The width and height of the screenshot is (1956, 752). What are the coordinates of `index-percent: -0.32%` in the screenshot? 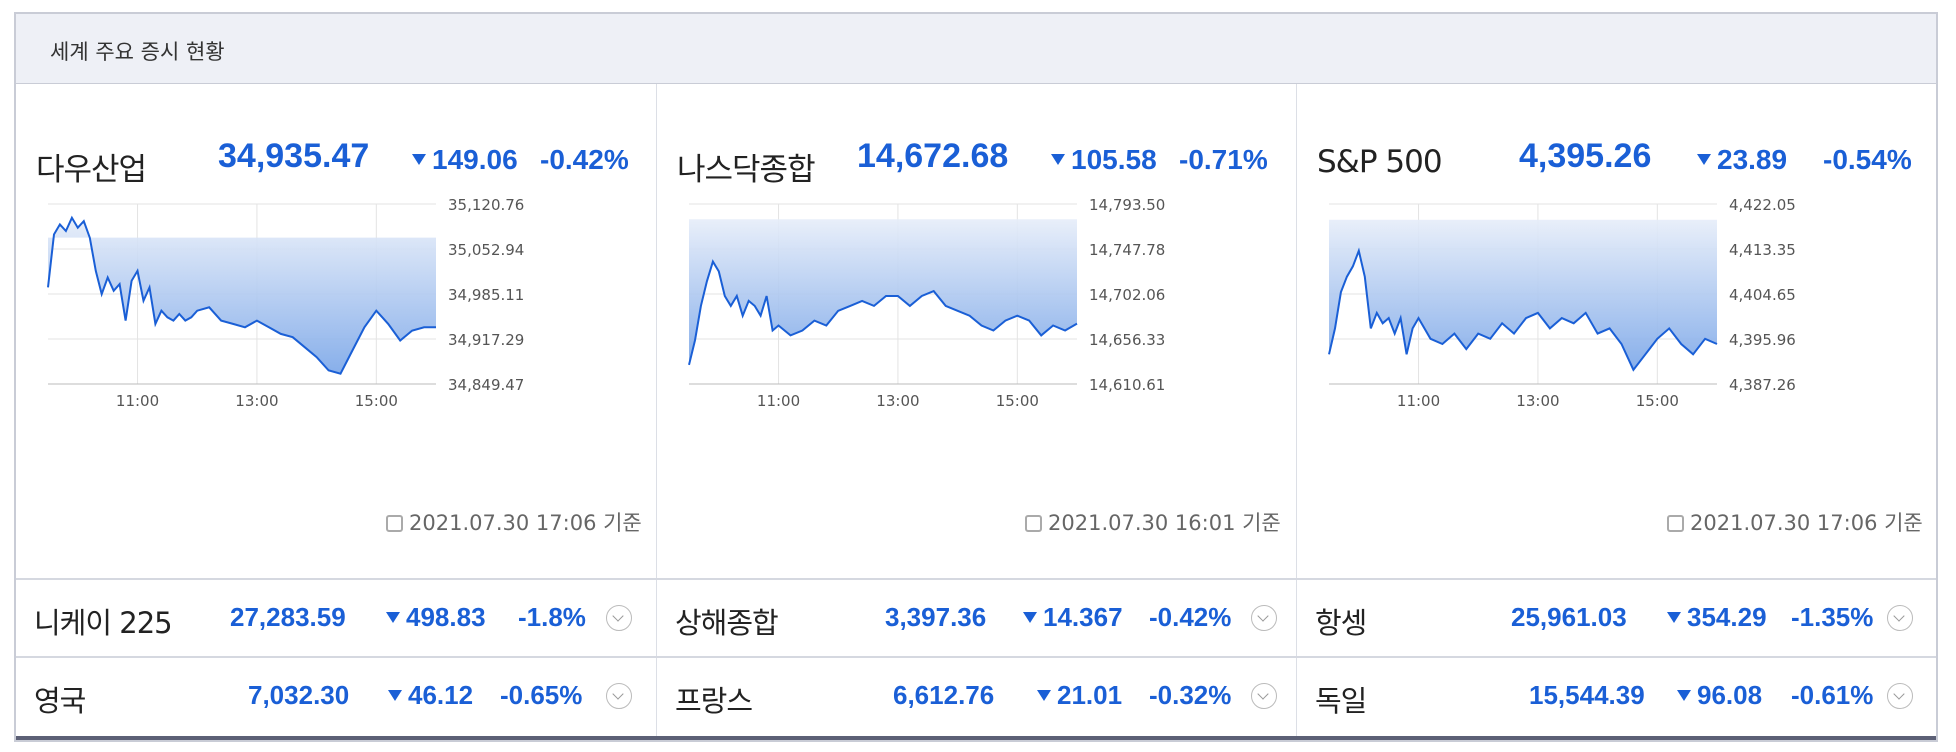 It's located at (1190, 695).